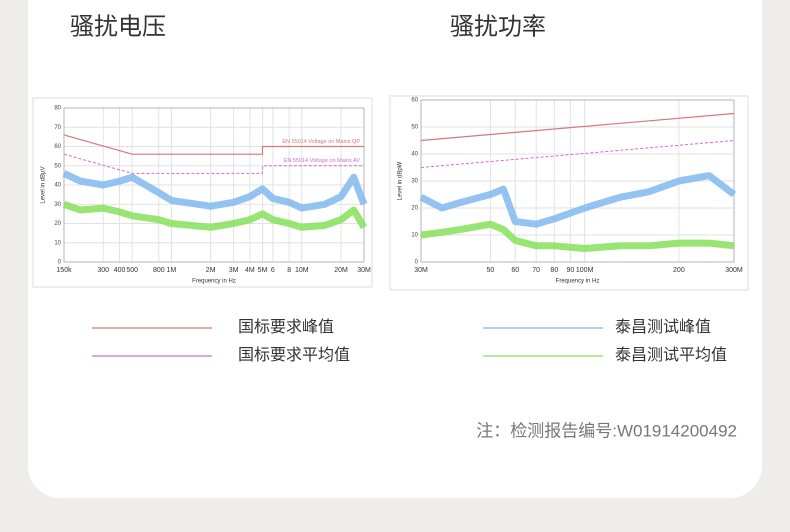  I want to click on x-tick-label: 300M, so click(734, 270).